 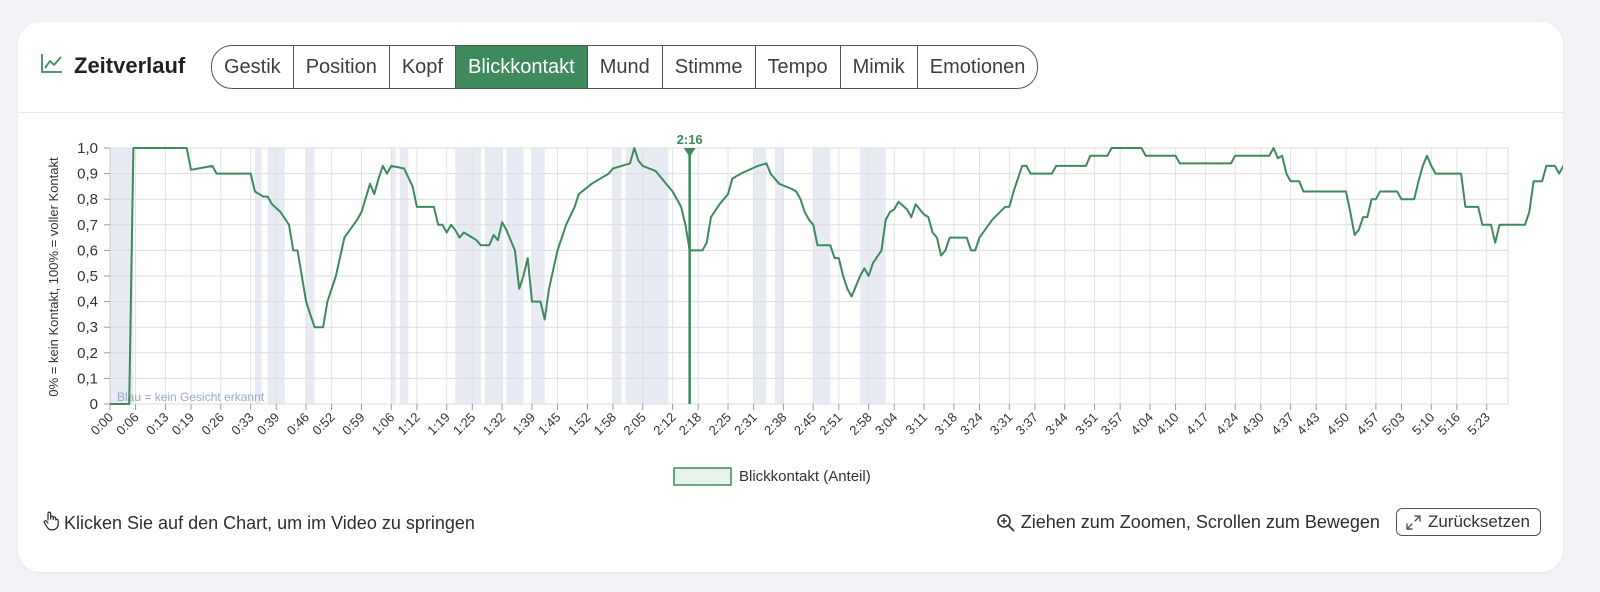 I want to click on x-tick-label: 2:18, so click(x=690, y=424).